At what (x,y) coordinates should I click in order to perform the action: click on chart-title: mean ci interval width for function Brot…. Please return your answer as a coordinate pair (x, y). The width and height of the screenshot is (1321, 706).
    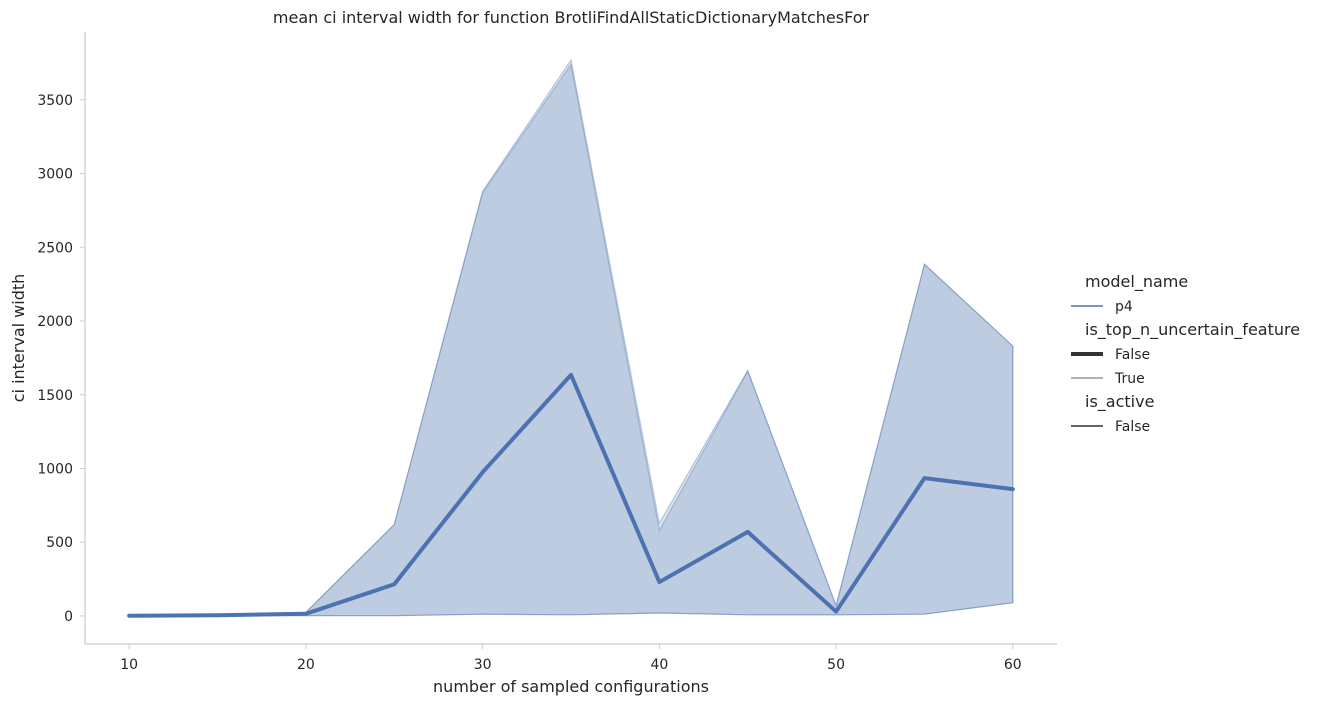
    Looking at the image, I should click on (571, 17).